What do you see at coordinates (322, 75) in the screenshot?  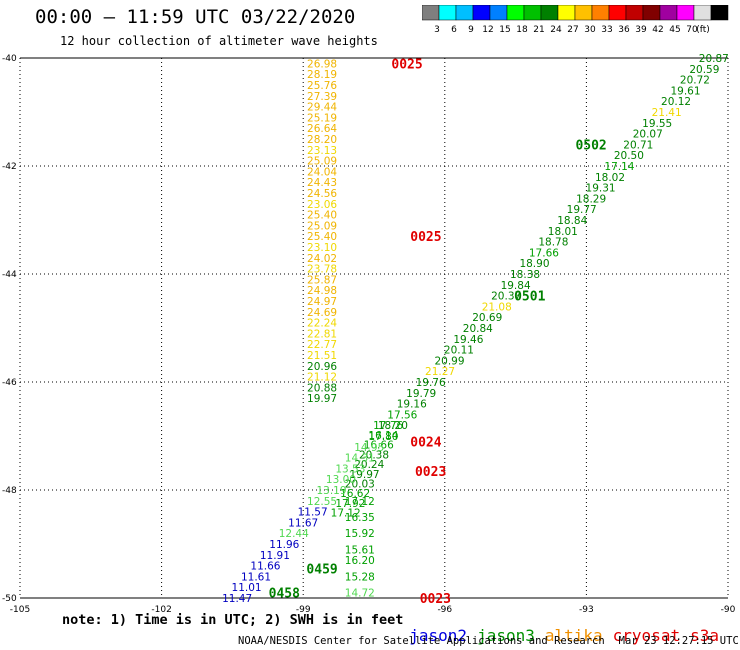 I see `wave-height-label: 28.19` at bounding box center [322, 75].